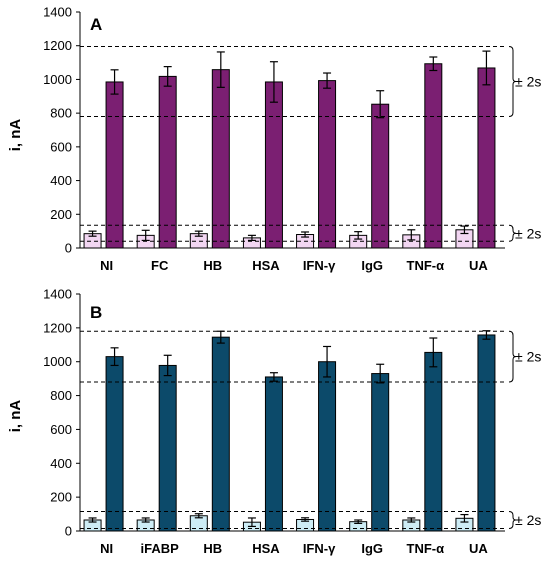 Image resolution: width=550 pixels, height=565 pixels. Describe the element at coordinates (160, 548) in the screenshot. I see `category-label: iFABP` at that location.